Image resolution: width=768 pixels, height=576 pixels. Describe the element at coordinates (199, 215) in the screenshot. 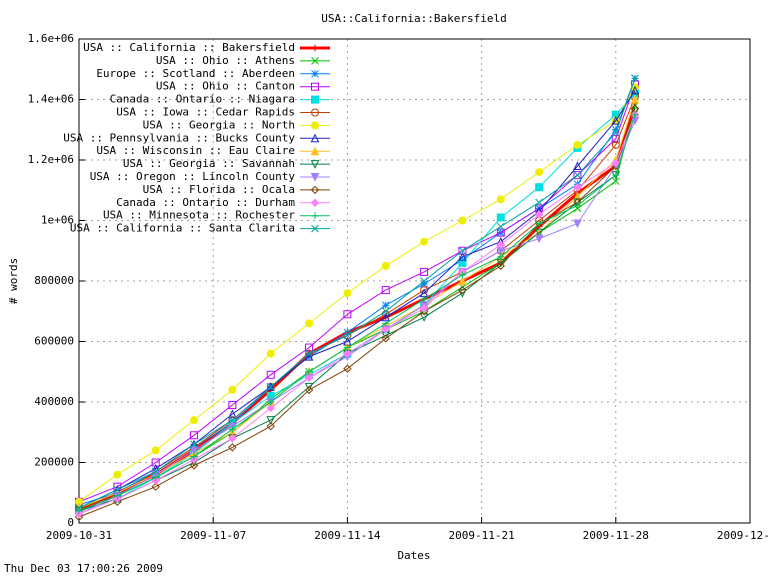

I see `legend-label: USA :: Minnesota :: Rochester` at that location.